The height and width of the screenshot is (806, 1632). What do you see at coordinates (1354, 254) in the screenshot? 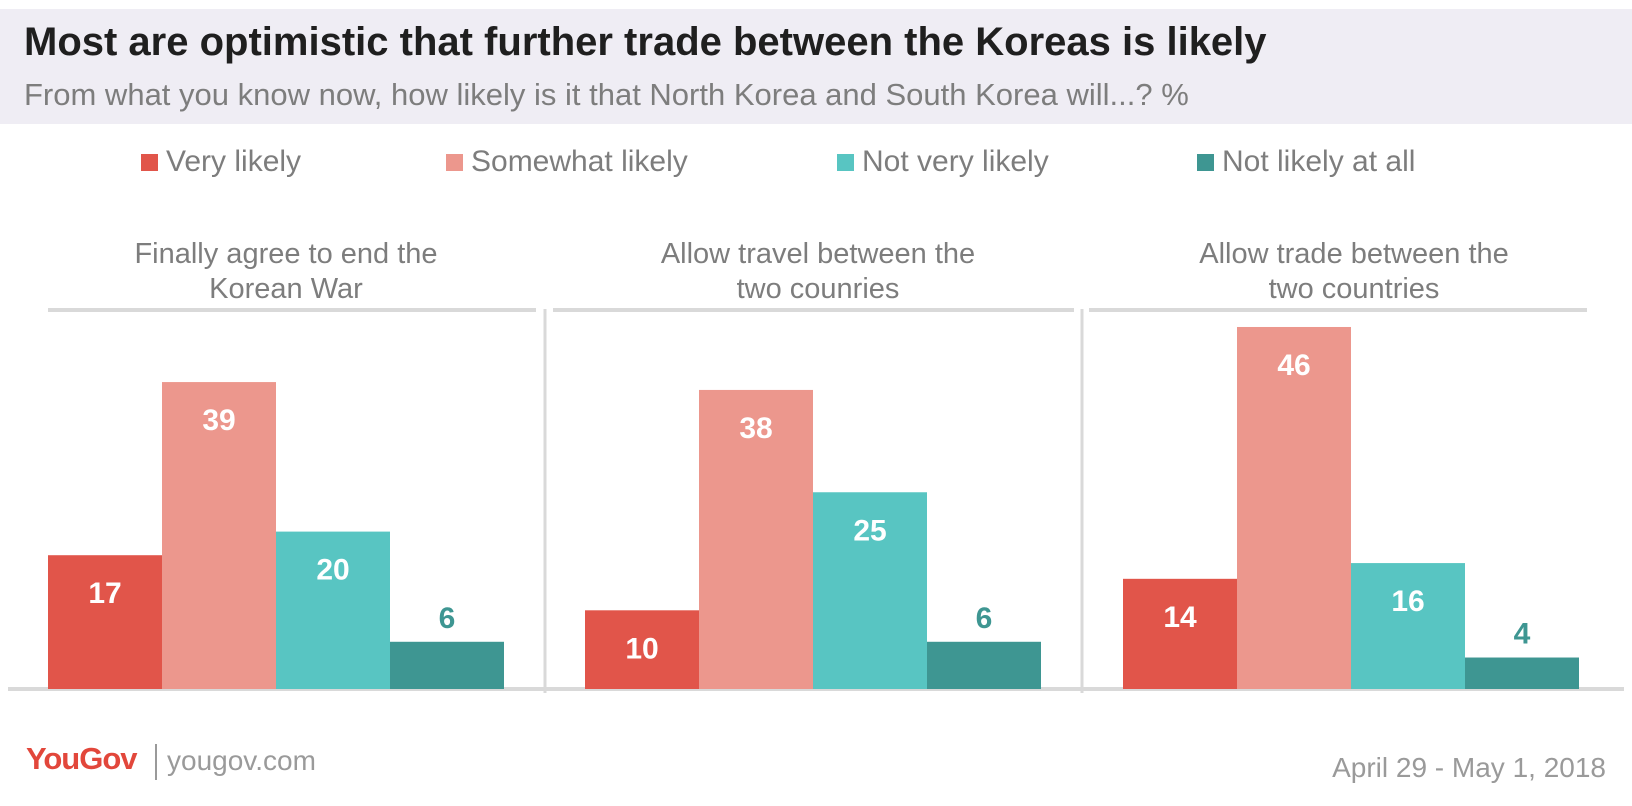
I see `panel-title-line: Allow trade between the` at bounding box center [1354, 254].